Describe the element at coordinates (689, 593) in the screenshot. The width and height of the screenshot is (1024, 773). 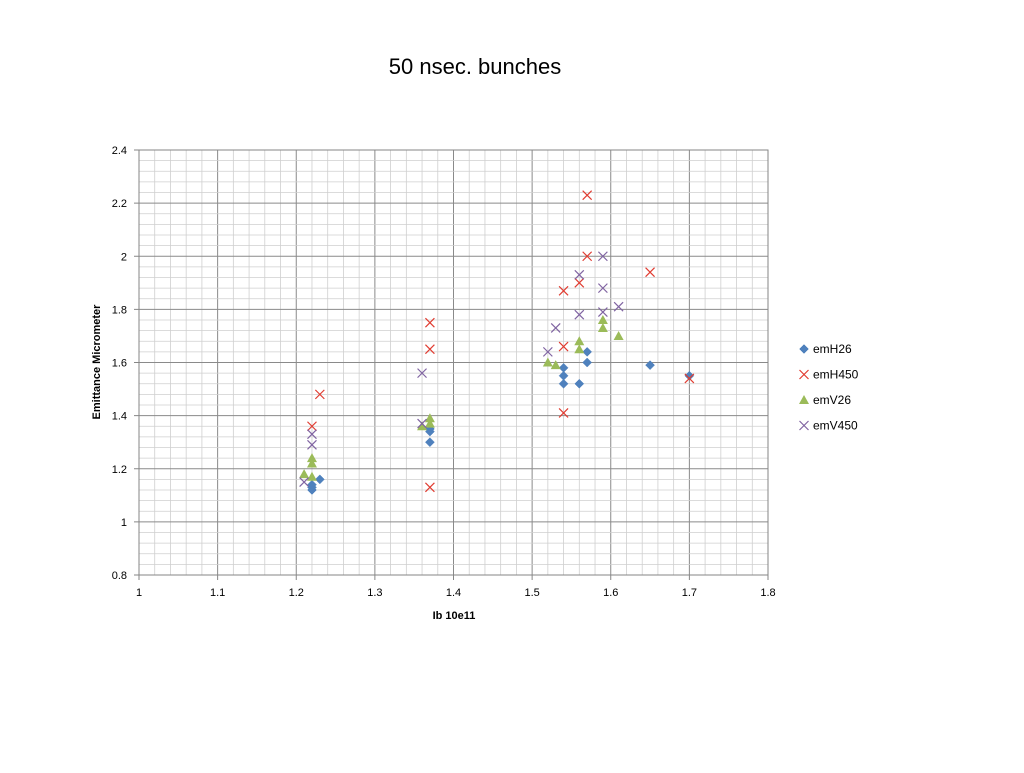
I see `x-tick-label: 1.7` at that location.